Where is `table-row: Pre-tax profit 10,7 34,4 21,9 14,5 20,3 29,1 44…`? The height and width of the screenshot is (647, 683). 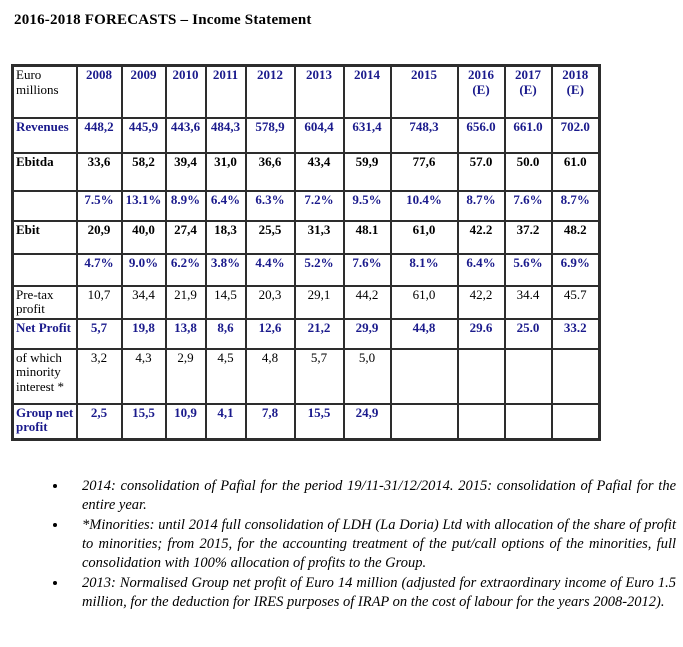
table-row: Pre-tax profit 10,7 34,4 21,9 14,5 20,3 29,1 44… is located at coordinates (306, 302).